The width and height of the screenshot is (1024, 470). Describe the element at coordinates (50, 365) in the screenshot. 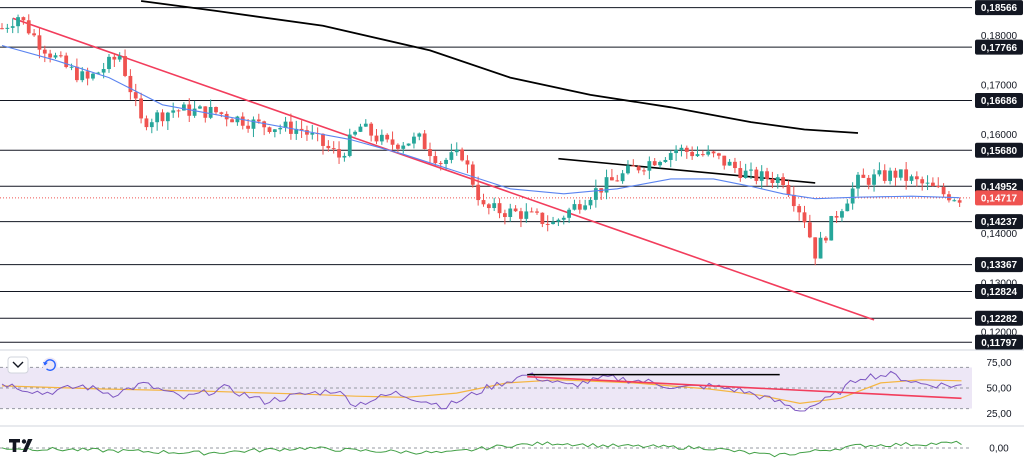

I see `refresh-button` at that location.